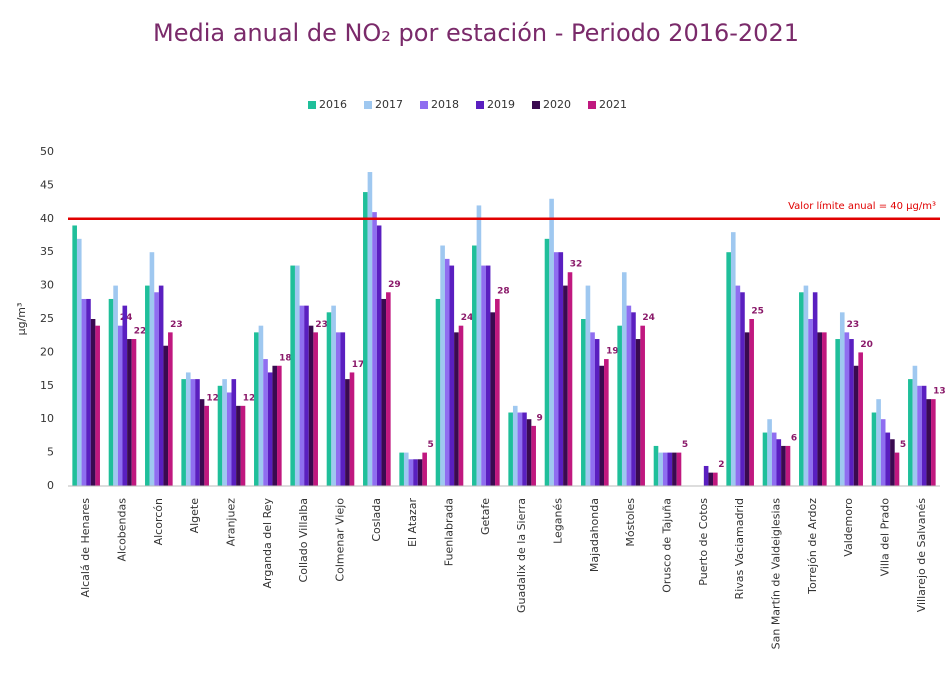 The height and width of the screenshot is (677, 952). I want to click on x-tick-label: Leganés, so click(558, 521).